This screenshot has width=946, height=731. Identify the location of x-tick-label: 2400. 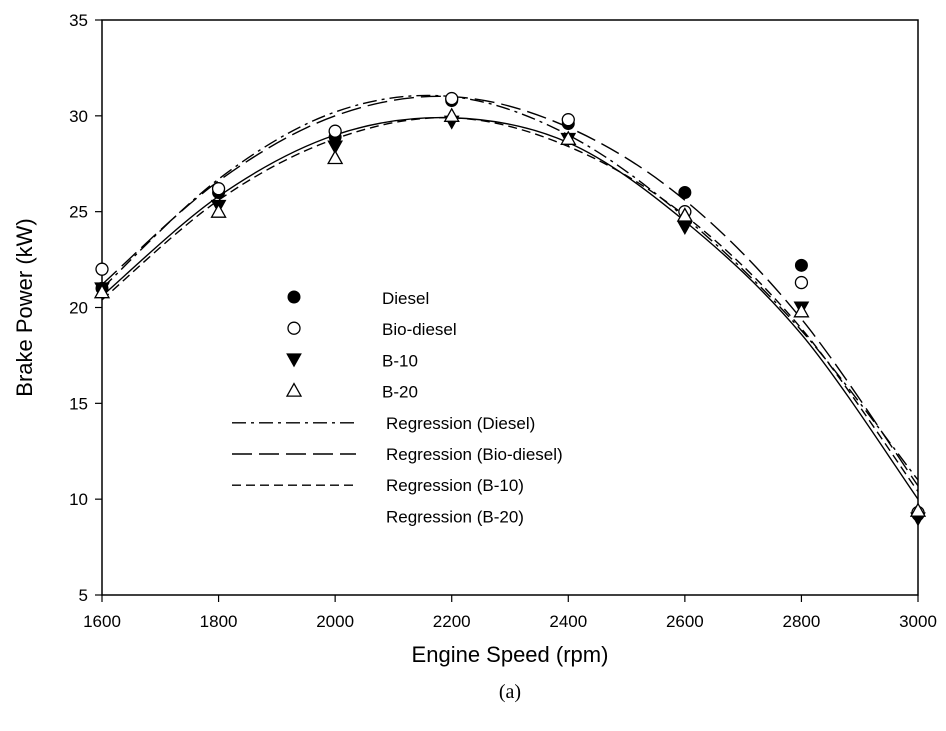
(568, 621).